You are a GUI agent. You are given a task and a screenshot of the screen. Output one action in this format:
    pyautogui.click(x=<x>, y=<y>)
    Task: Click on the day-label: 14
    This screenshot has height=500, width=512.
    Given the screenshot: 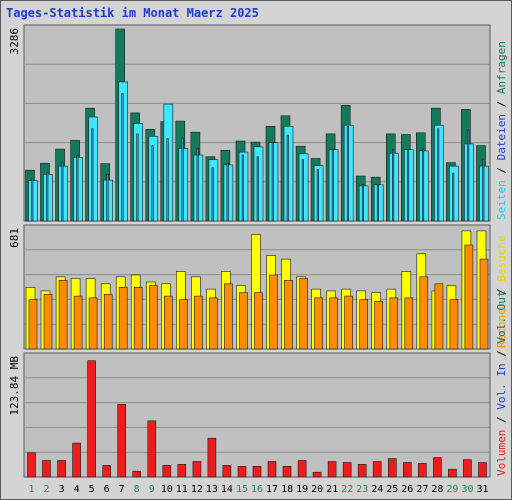 What is the action you would take?
    pyautogui.click(x=227, y=489)
    